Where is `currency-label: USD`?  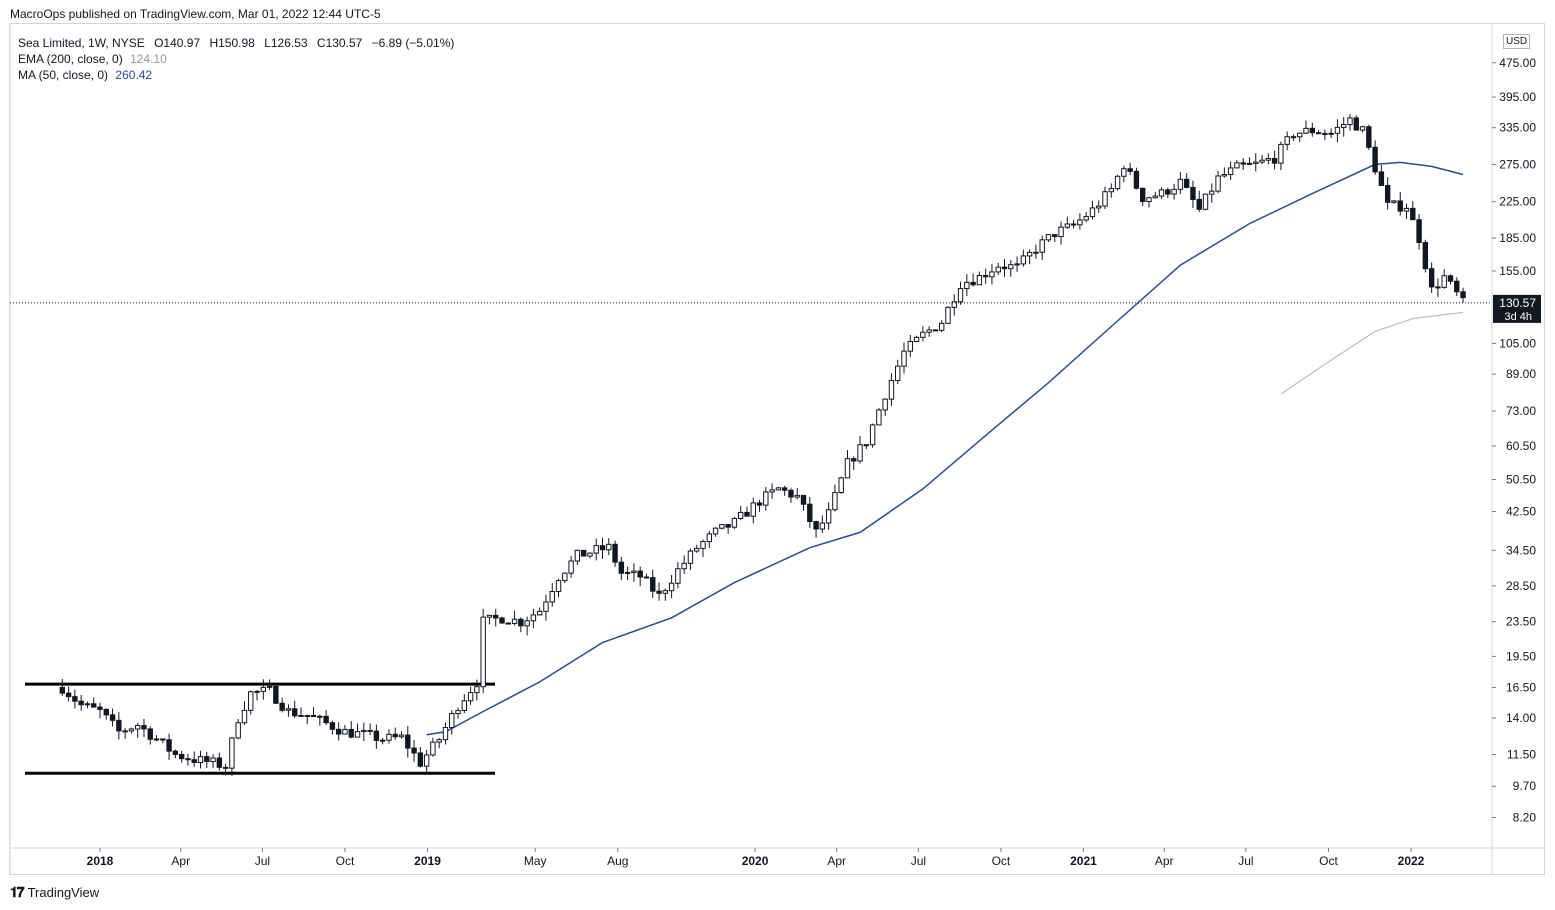 currency-label: USD is located at coordinates (1517, 41).